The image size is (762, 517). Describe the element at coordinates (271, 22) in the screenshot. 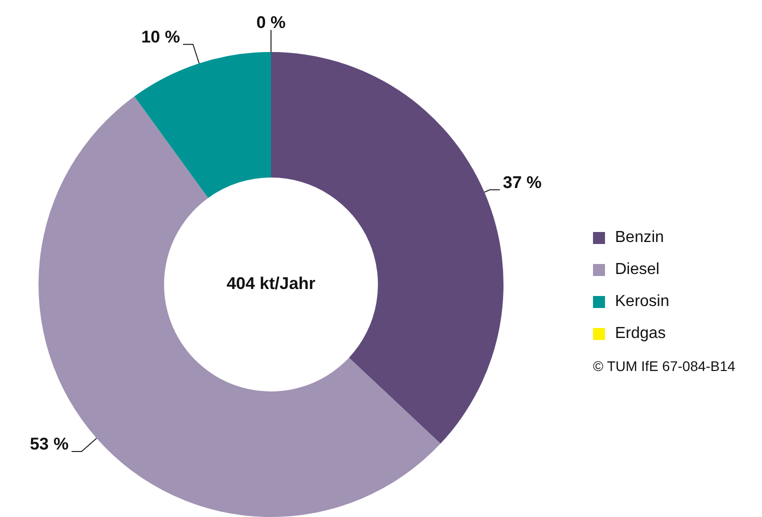

I see `text: 0 %` at that location.